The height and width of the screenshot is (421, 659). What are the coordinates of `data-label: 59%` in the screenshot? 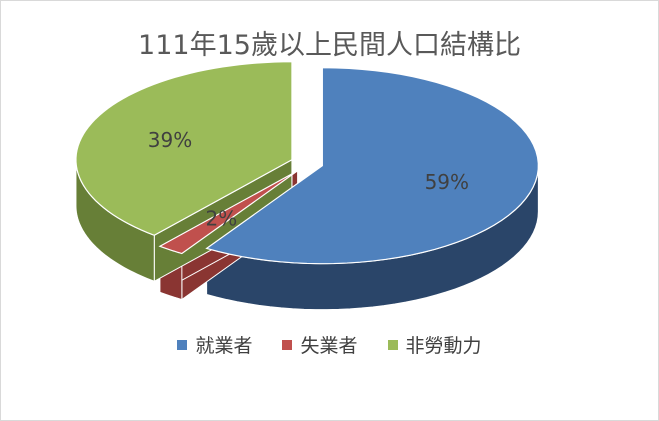 It's located at (447, 182).